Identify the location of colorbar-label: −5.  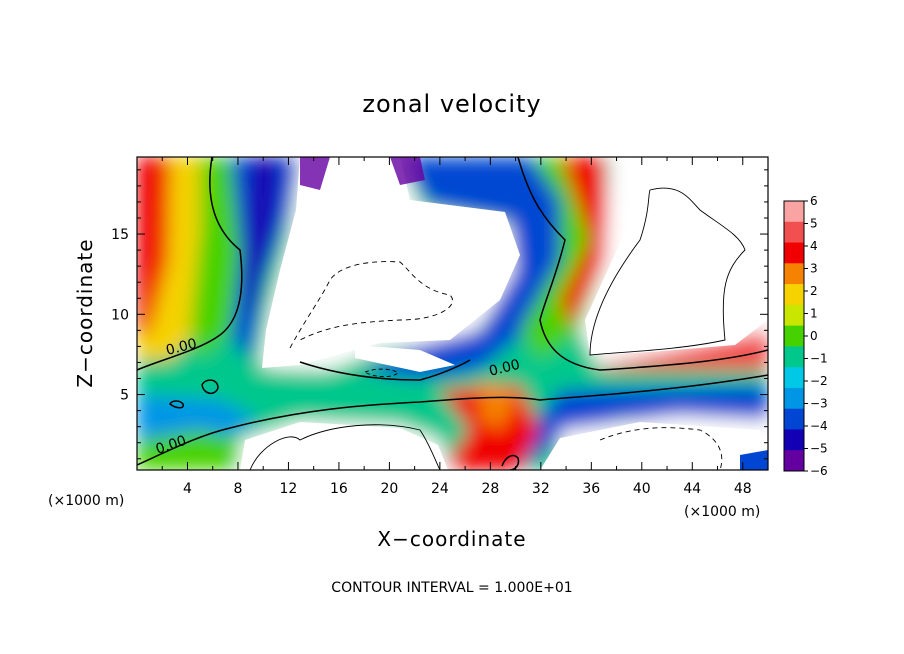
(819, 449).